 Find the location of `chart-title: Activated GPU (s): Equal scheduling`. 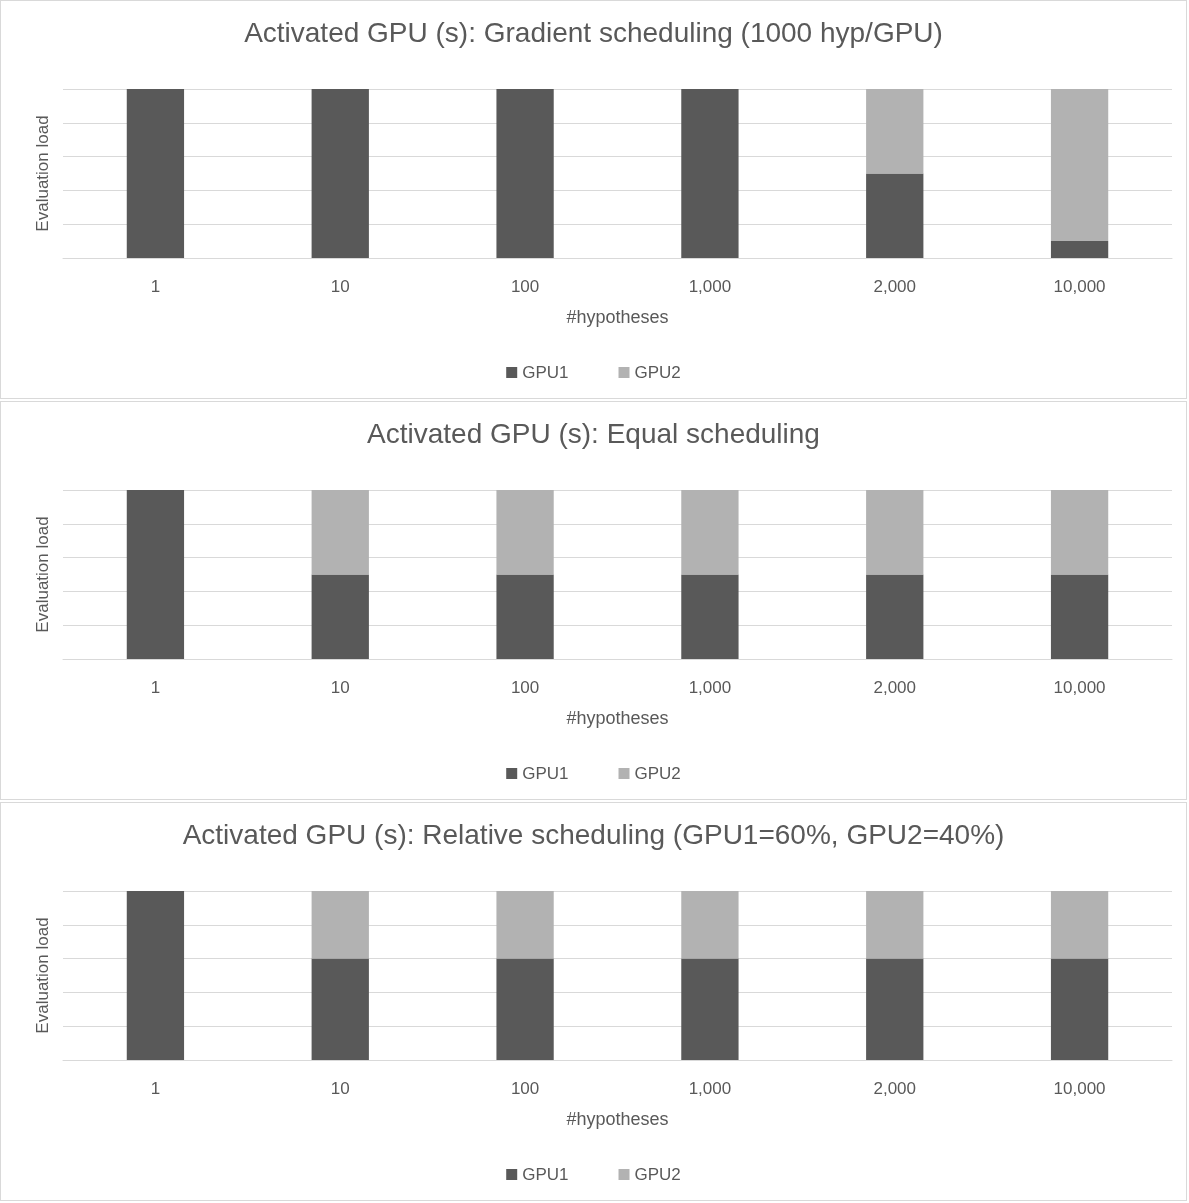

chart-title: Activated GPU (s): Equal scheduling is located at coordinates (593, 433).